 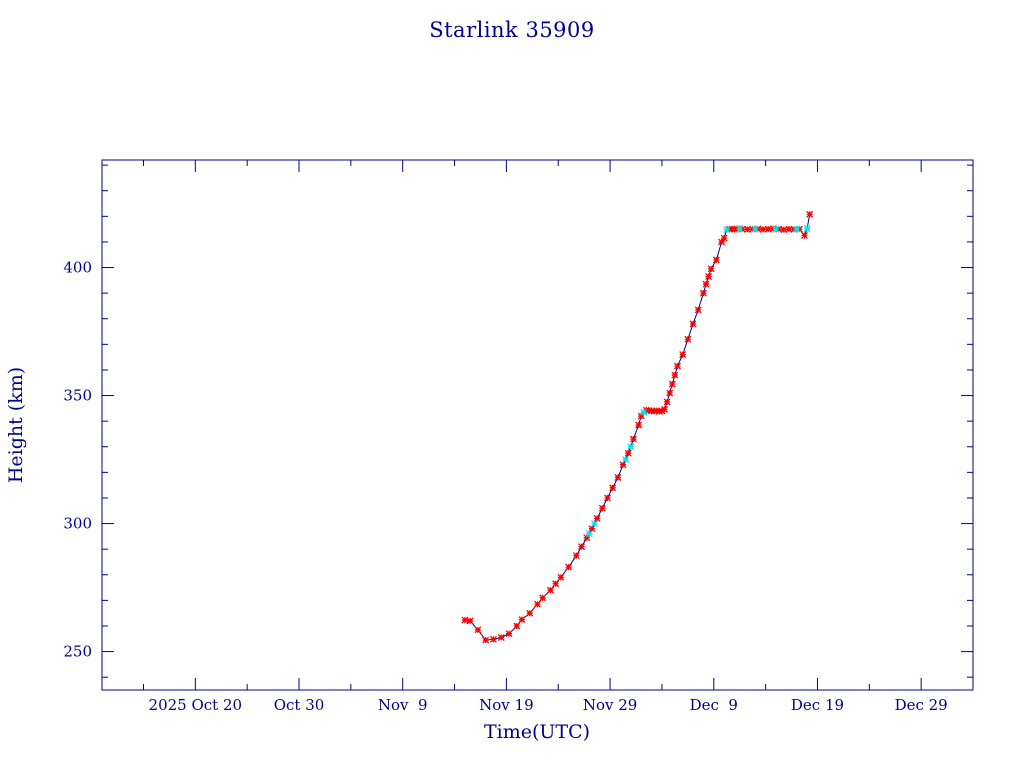 What do you see at coordinates (77, 652) in the screenshot?
I see `y-tick-label: 250` at bounding box center [77, 652].